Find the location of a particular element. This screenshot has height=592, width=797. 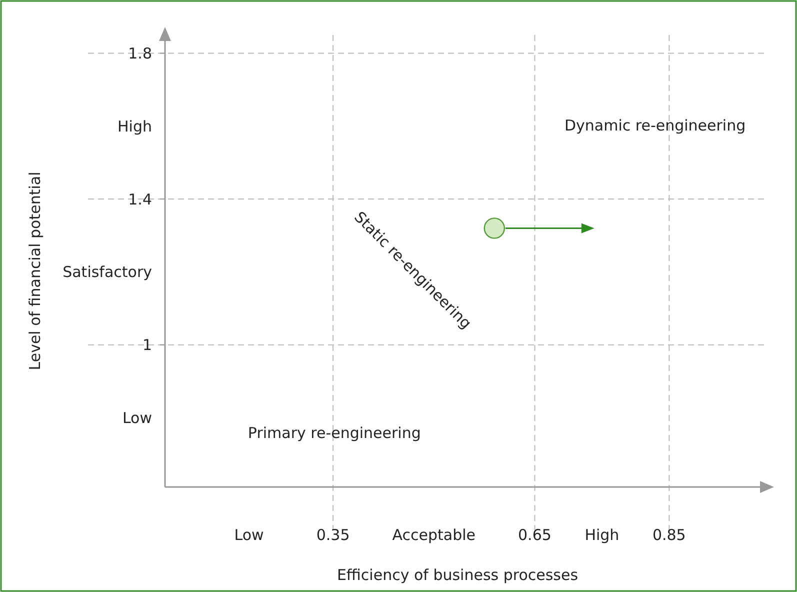

y-tick-label: Low is located at coordinates (137, 417).